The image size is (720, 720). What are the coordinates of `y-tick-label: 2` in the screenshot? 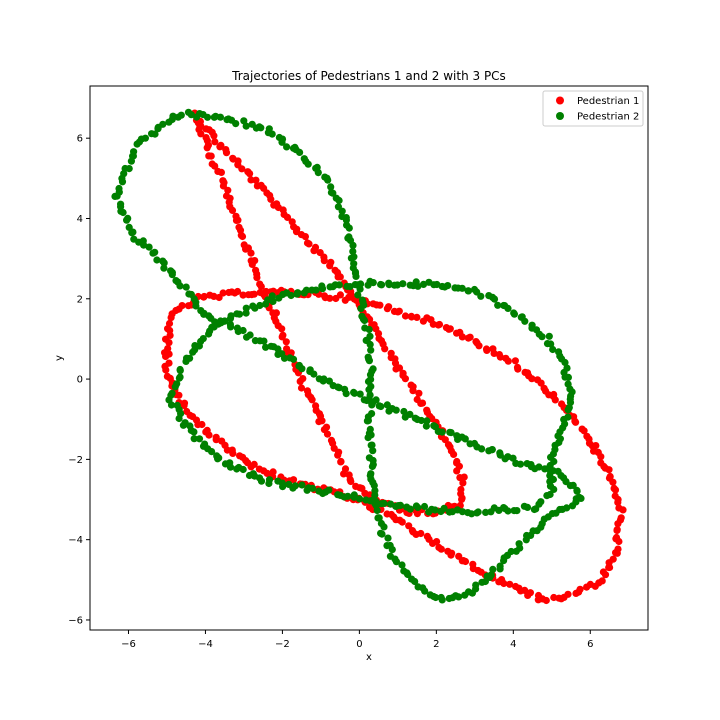 It's located at (80, 299).